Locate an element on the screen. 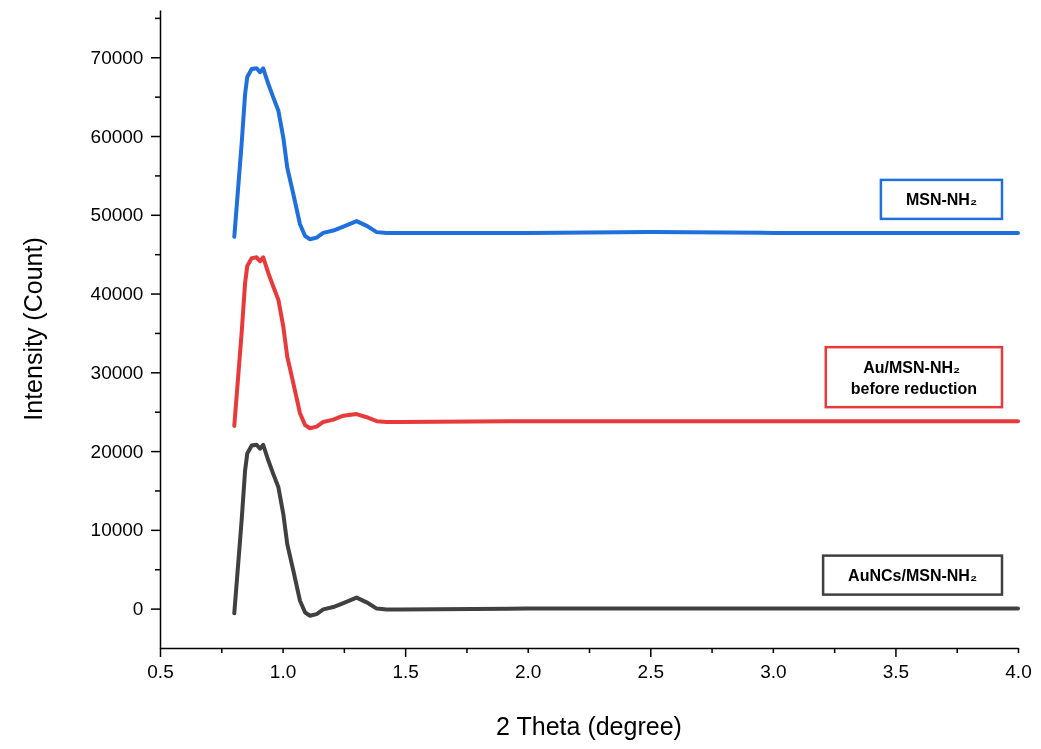 This screenshot has width=1041, height=749. series-label: Au/MSN-NH₂ before reduction is located at coordinates (913, 377).